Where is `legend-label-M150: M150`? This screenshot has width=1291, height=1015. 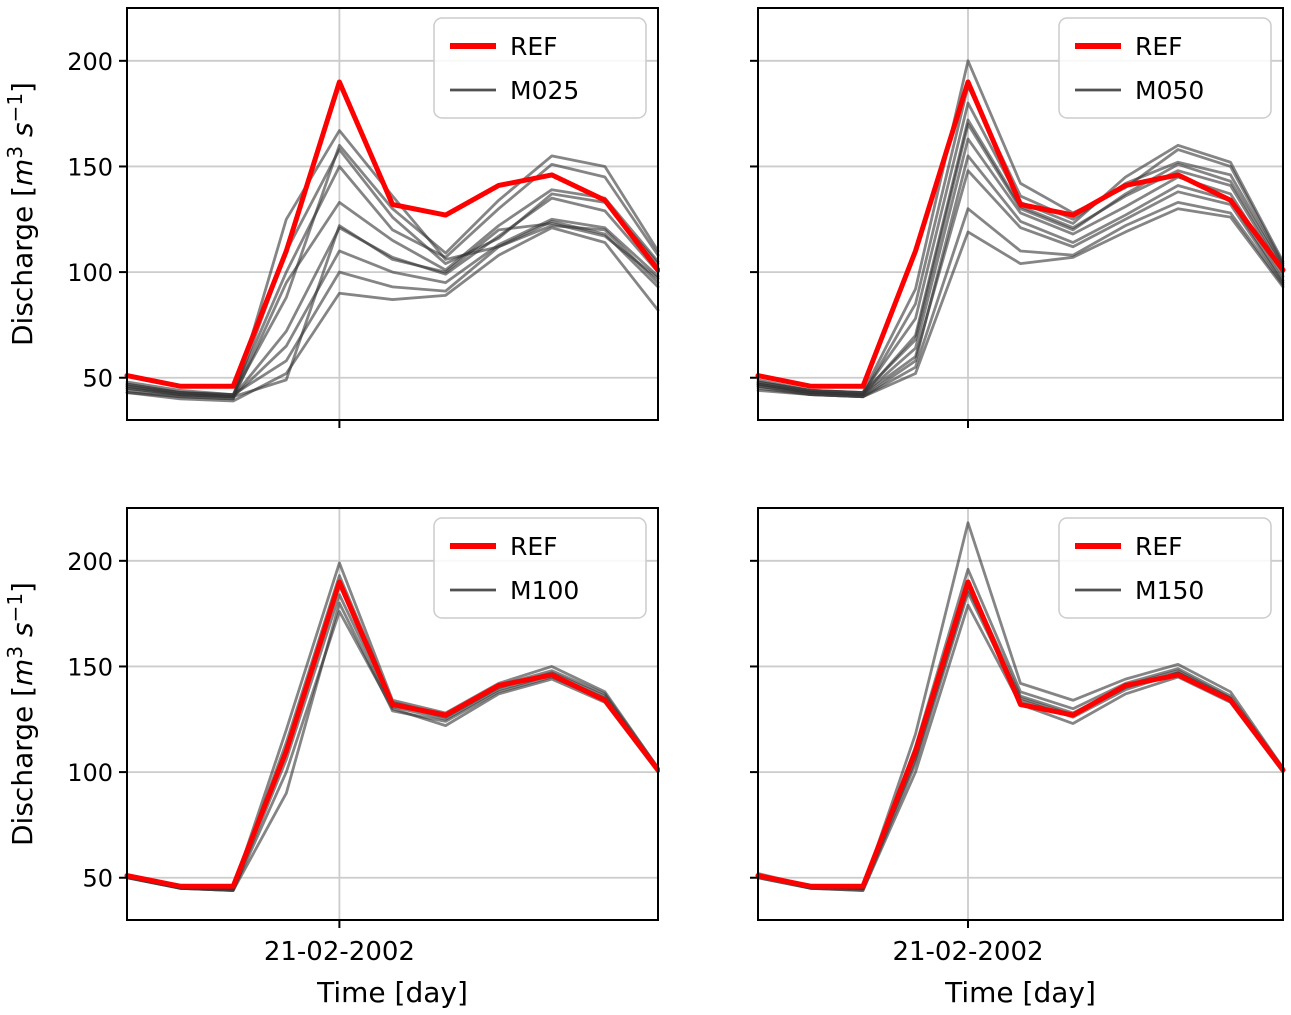
legend-label-M150: M150 is located at coordinates (1169, 590).